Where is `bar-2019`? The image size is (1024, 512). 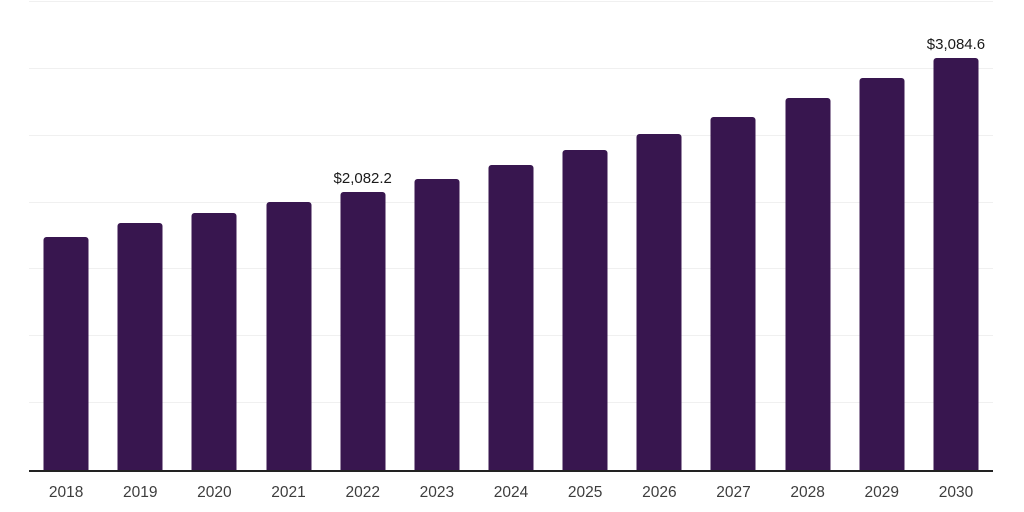 bar-2019 is located at coordinates (140, 346).